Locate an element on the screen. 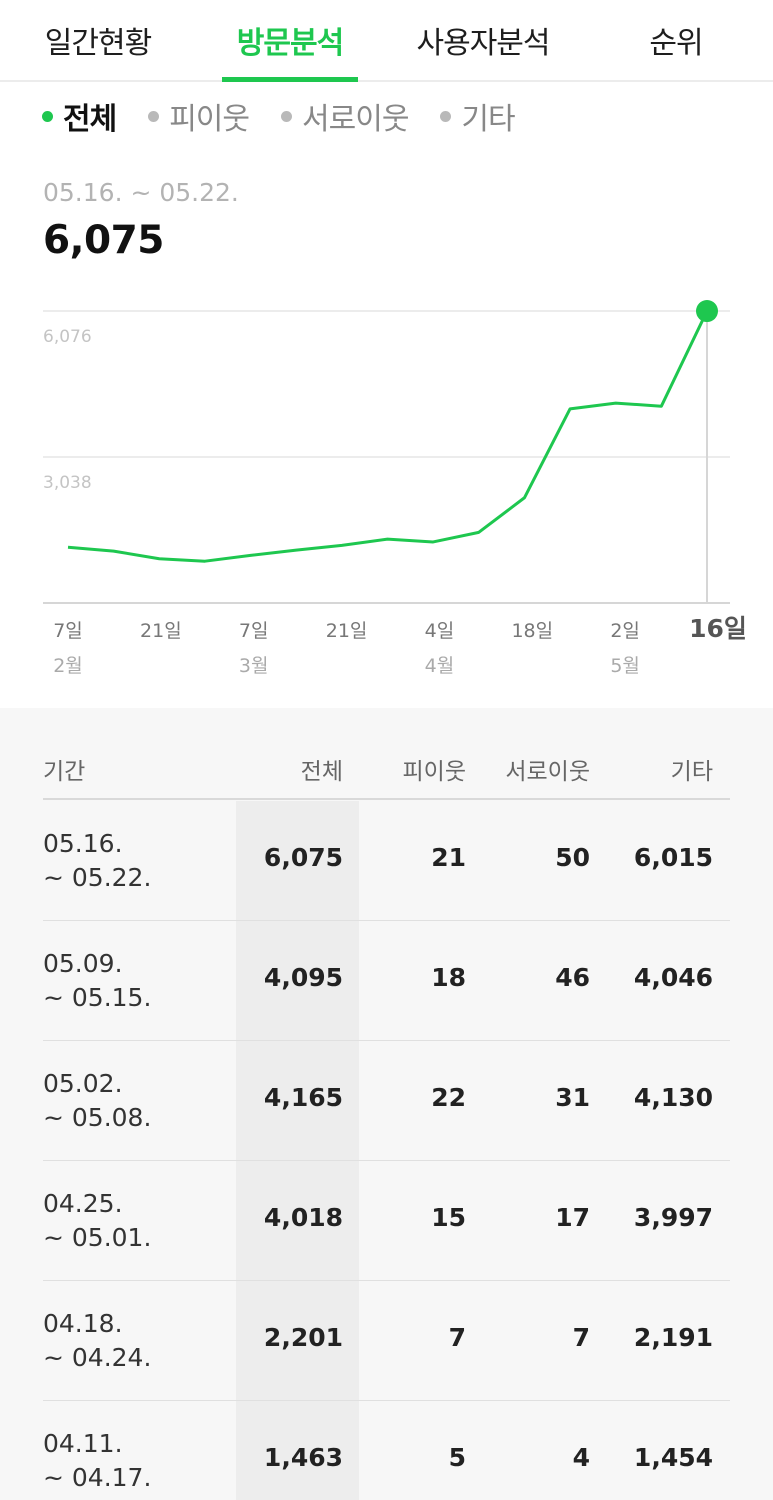 This screenshot has height=1500, width=773. x-month-label: 2월 is located at coordinates (68, 666).